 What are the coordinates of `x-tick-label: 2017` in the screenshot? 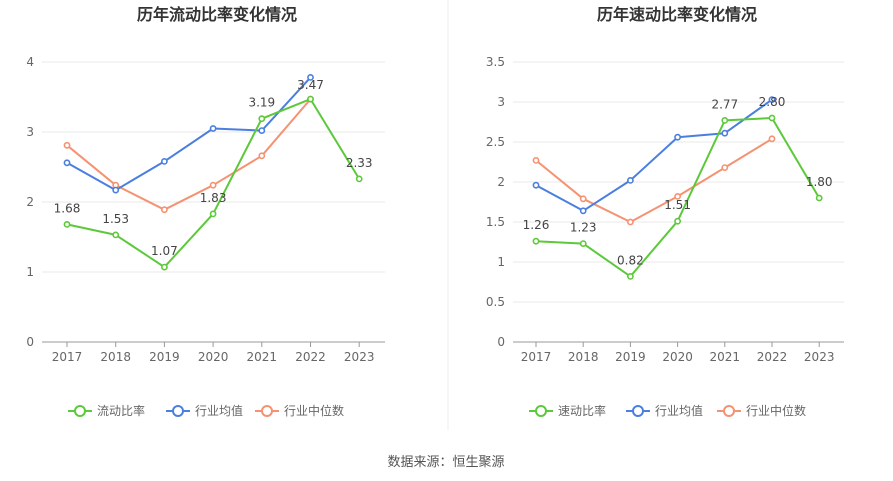 It's located at (536, 357).